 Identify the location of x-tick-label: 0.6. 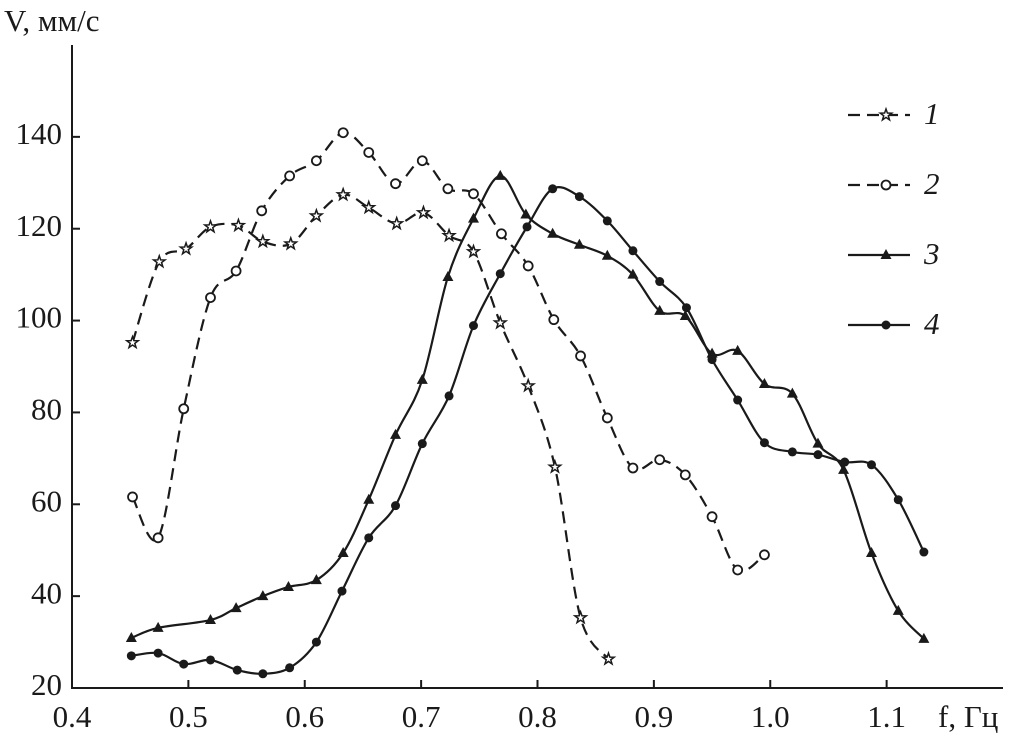
(304, 716).